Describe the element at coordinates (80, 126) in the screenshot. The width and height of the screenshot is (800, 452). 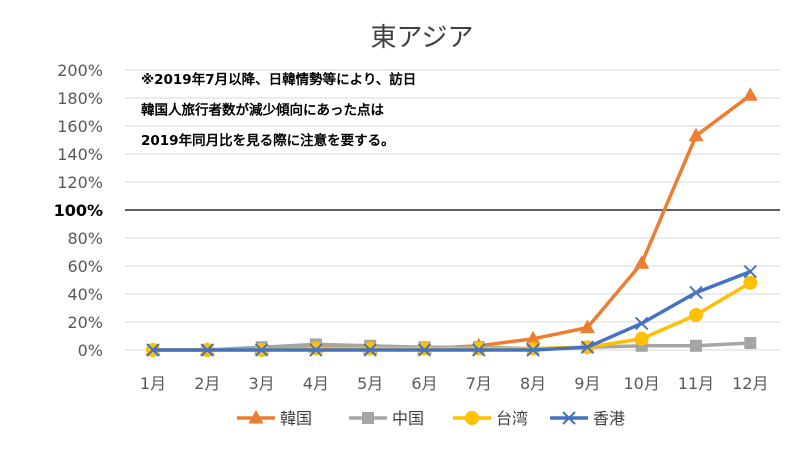
I see `y-tick-label: 160%` at that location.